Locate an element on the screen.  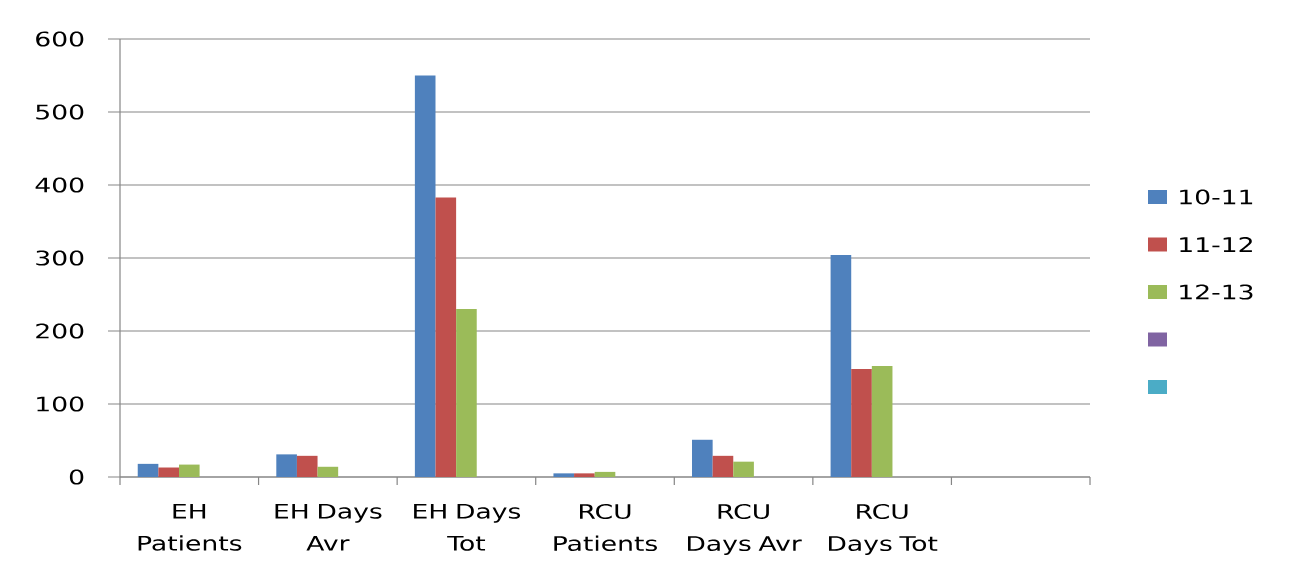
y-tick-label: 300 is located at coordinates (60, 258).